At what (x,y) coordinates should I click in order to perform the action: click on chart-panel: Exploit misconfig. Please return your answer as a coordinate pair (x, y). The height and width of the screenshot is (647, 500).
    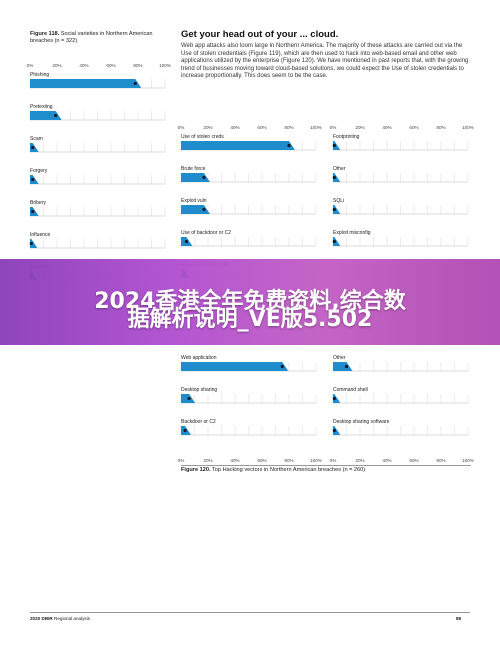
    Looking at the image, I should click on (400, 246).